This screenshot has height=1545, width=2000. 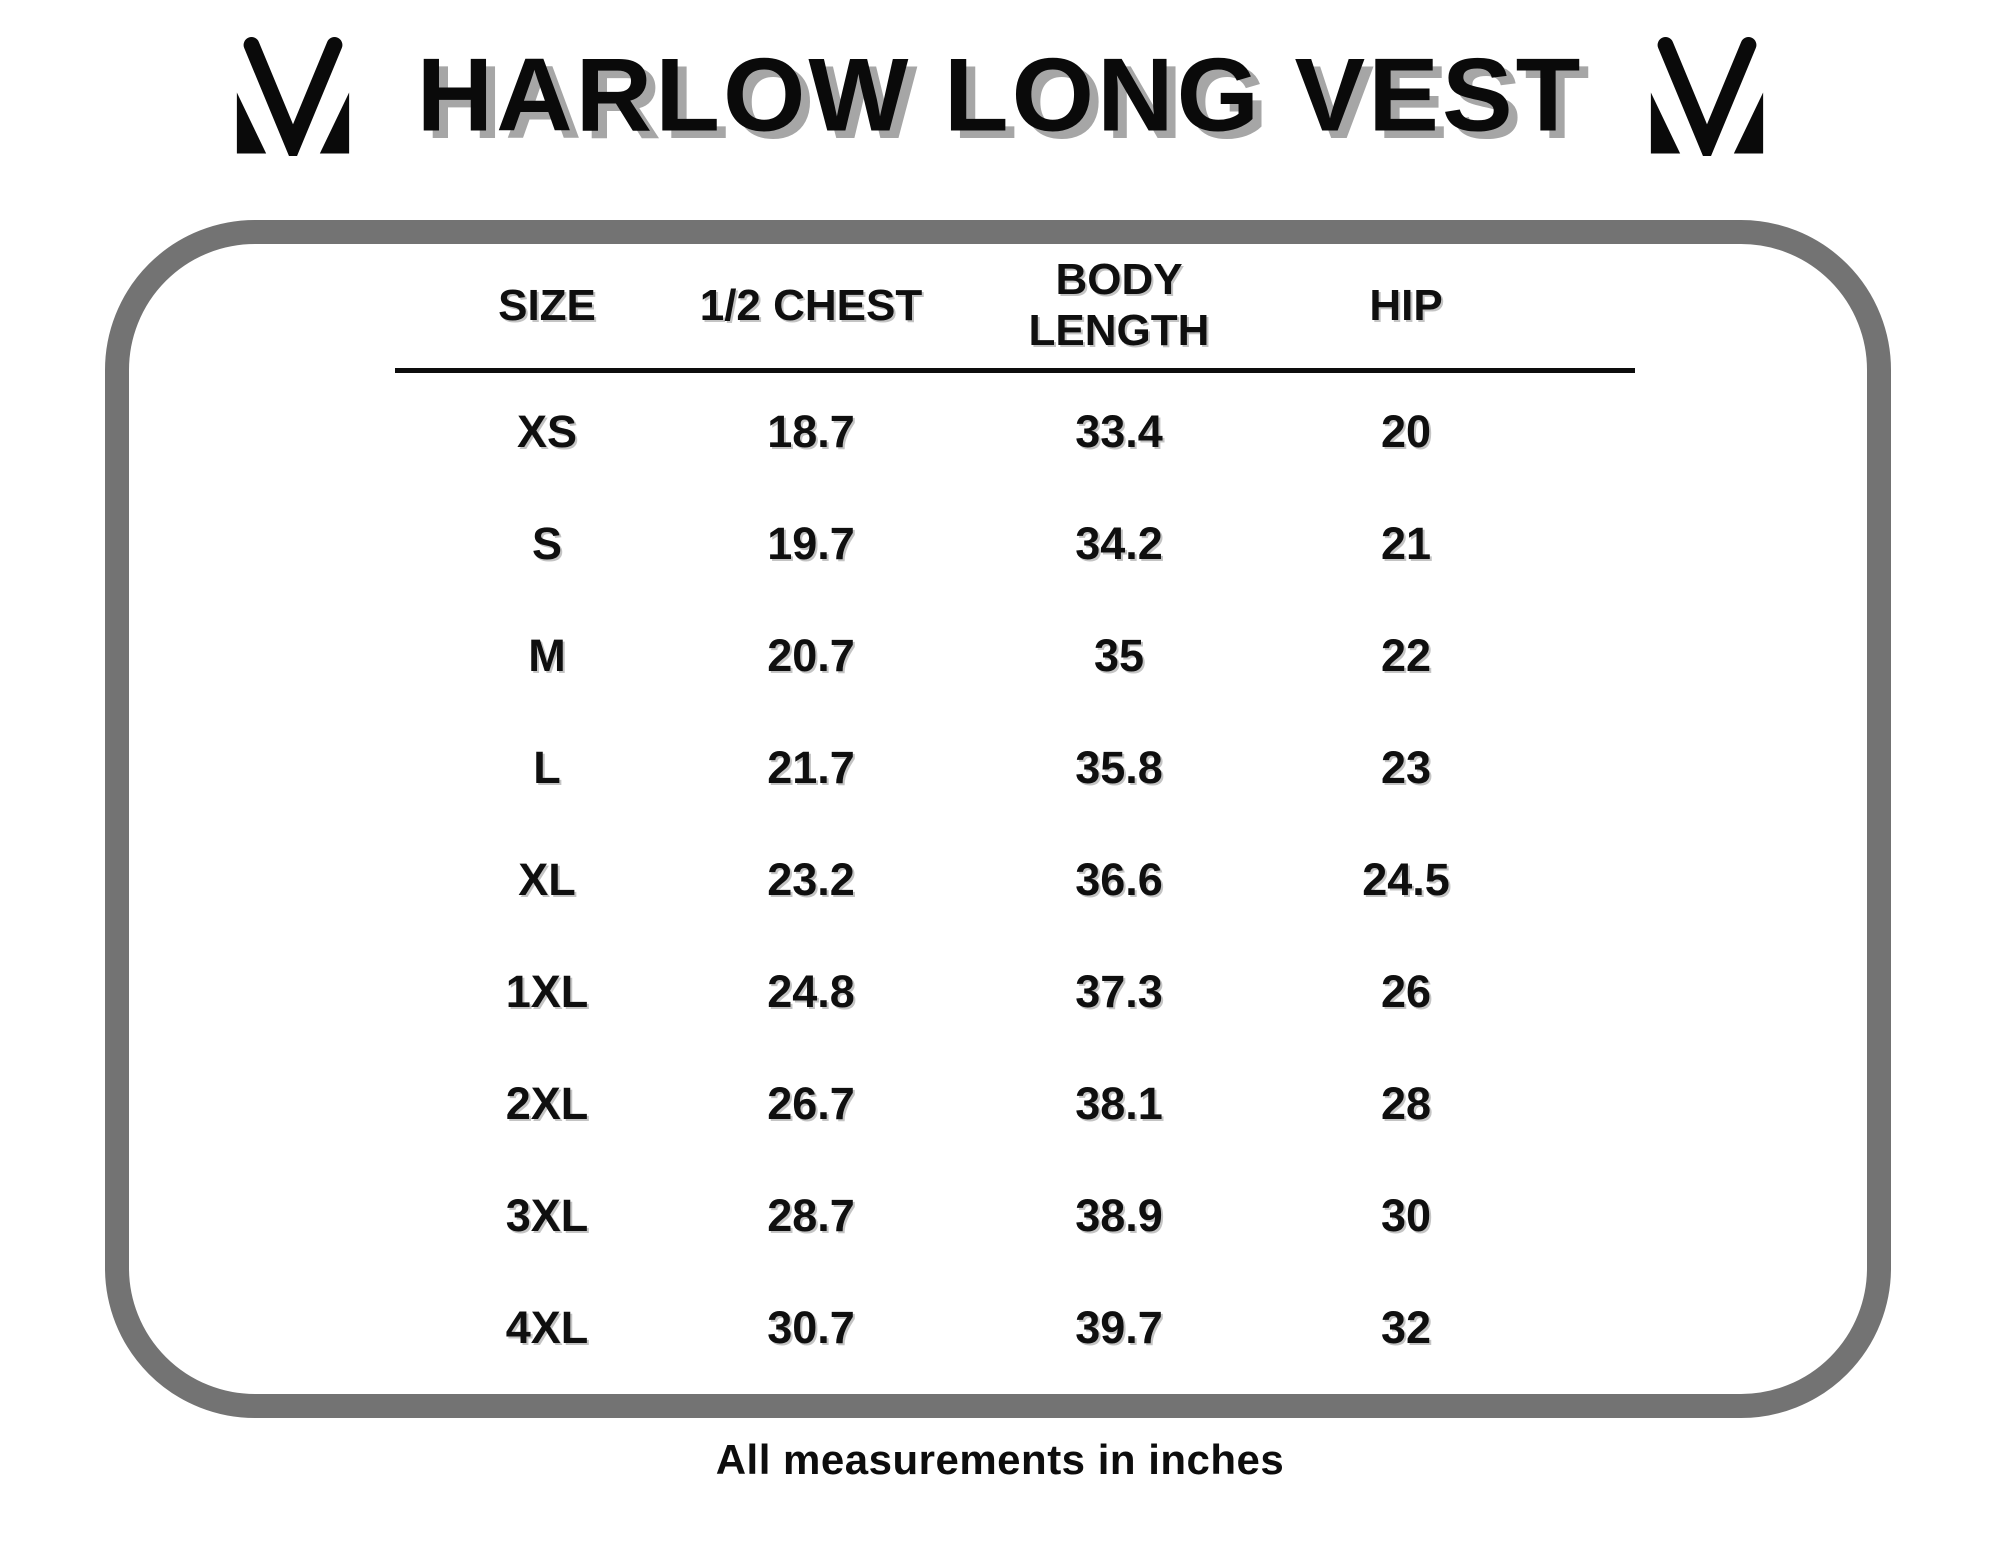 What do you see at coordinates (547, 655) in the screenshot?
I see `cell-size: M` at bounding box center [547, 655].